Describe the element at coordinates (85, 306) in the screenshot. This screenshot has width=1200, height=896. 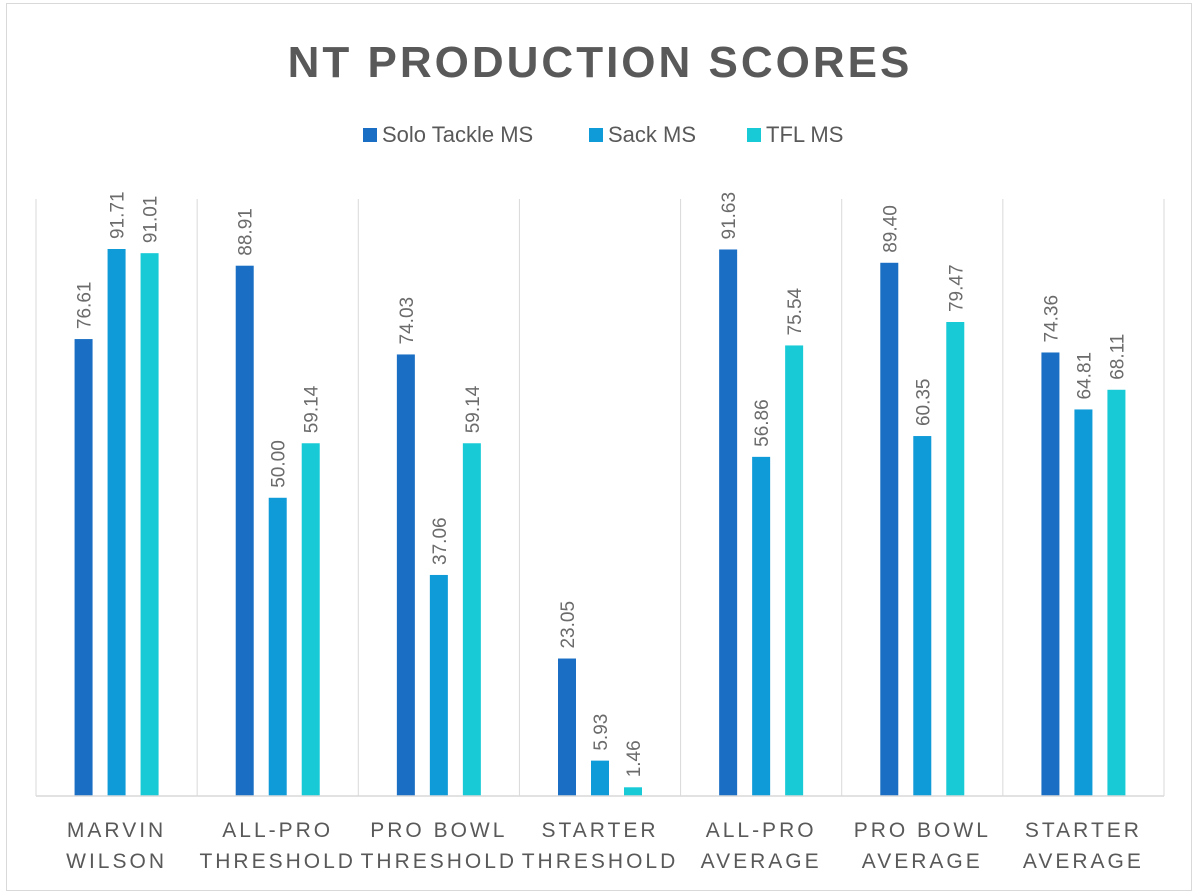
I see `data-label: 76.61` at that location.